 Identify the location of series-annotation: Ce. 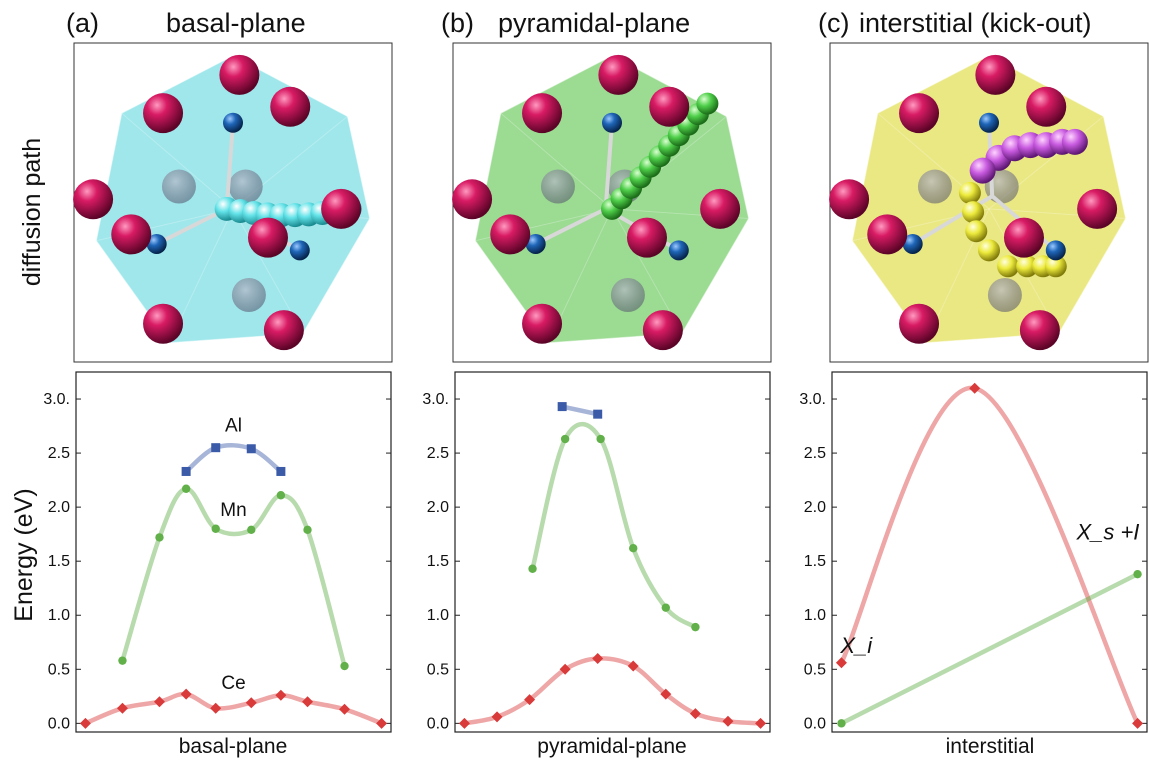
(233, 683).